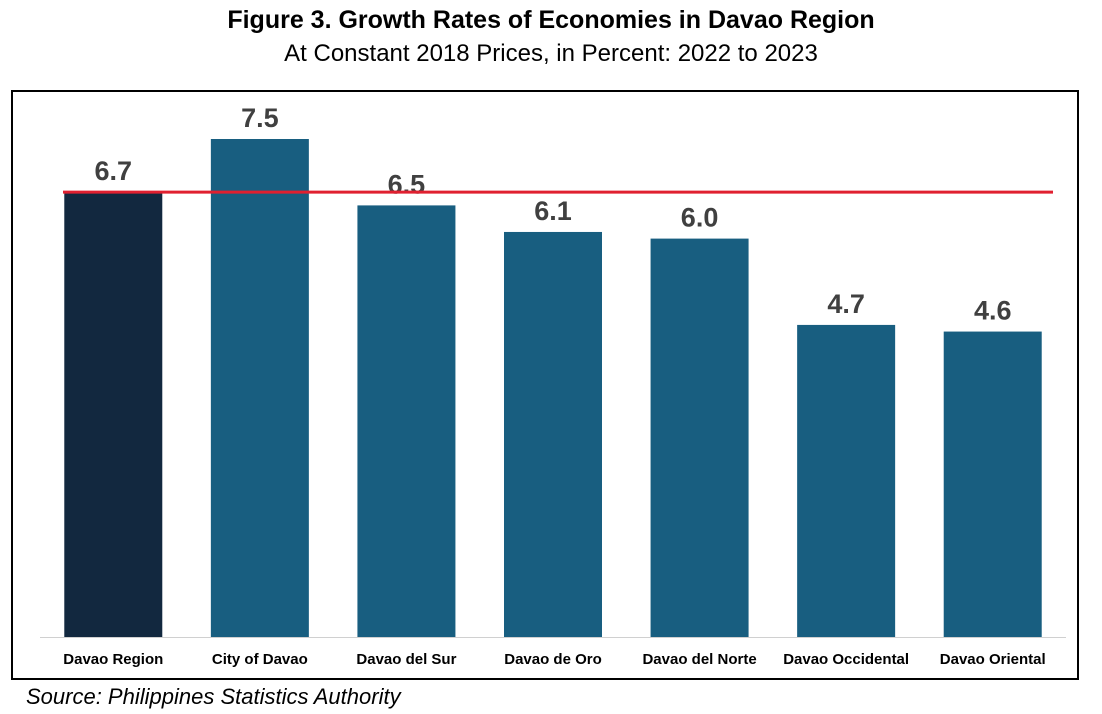  I want to click on category-label-6: Davao Occidental, so click(846, 659).